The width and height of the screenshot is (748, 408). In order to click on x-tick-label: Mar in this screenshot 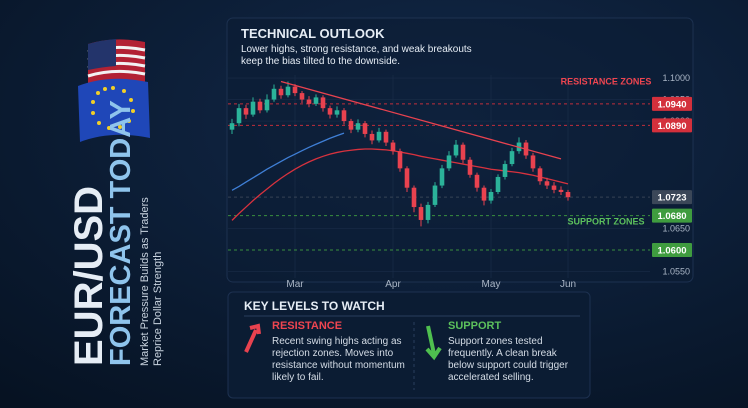, I will do `click(295, 284)`.